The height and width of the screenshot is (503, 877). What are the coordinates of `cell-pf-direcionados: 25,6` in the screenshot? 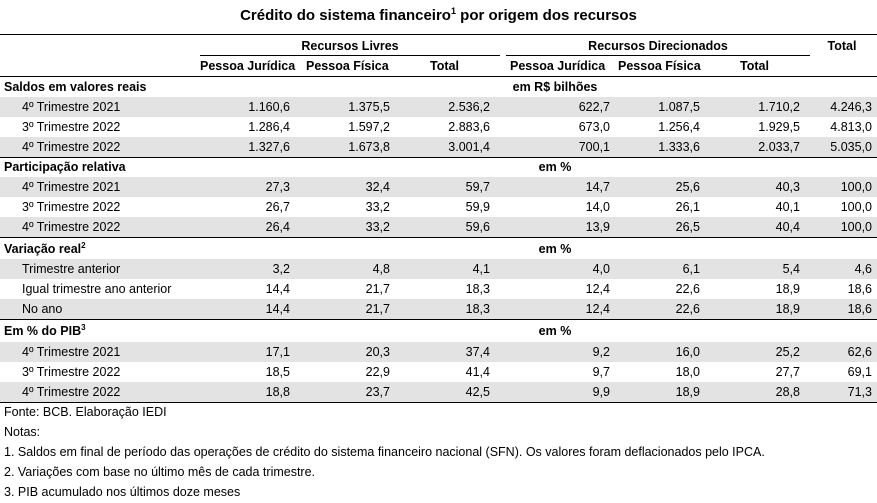 It's located at (687, 187).